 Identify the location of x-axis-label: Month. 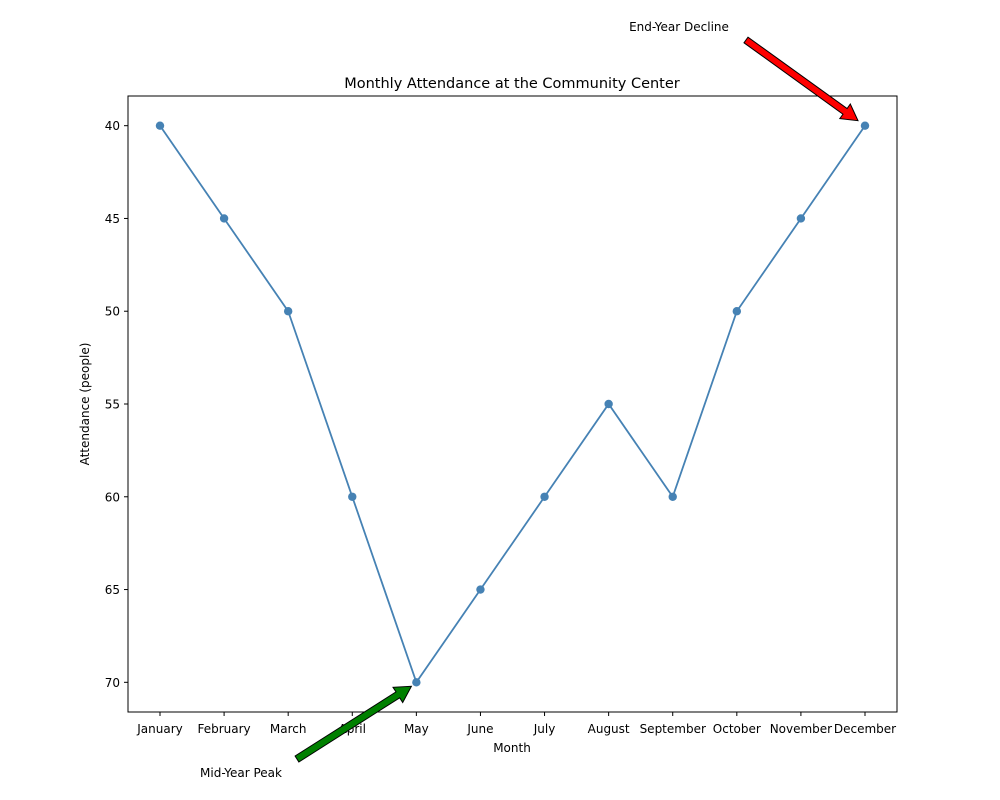
(512, 748).